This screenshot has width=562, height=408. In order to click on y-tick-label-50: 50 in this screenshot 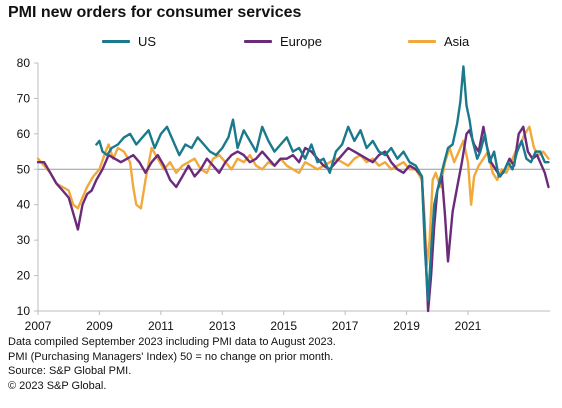, I will do `click(24, 169)`.